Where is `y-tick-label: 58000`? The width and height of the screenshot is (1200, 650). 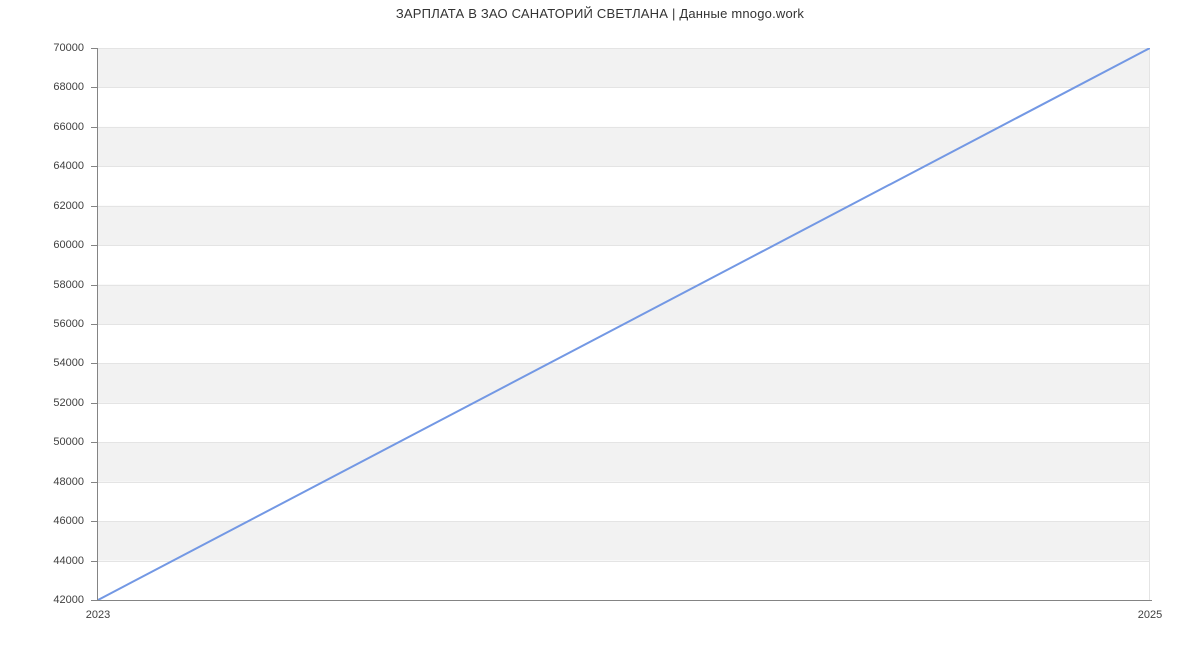
y-tick-label: 58000 is located at coordinates (68, 284).